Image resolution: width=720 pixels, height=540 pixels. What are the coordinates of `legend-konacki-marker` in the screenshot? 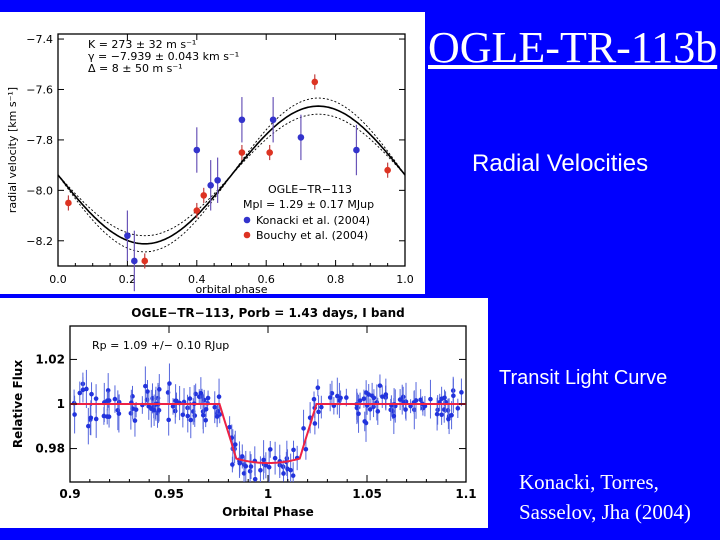 It's located at (247, 220).